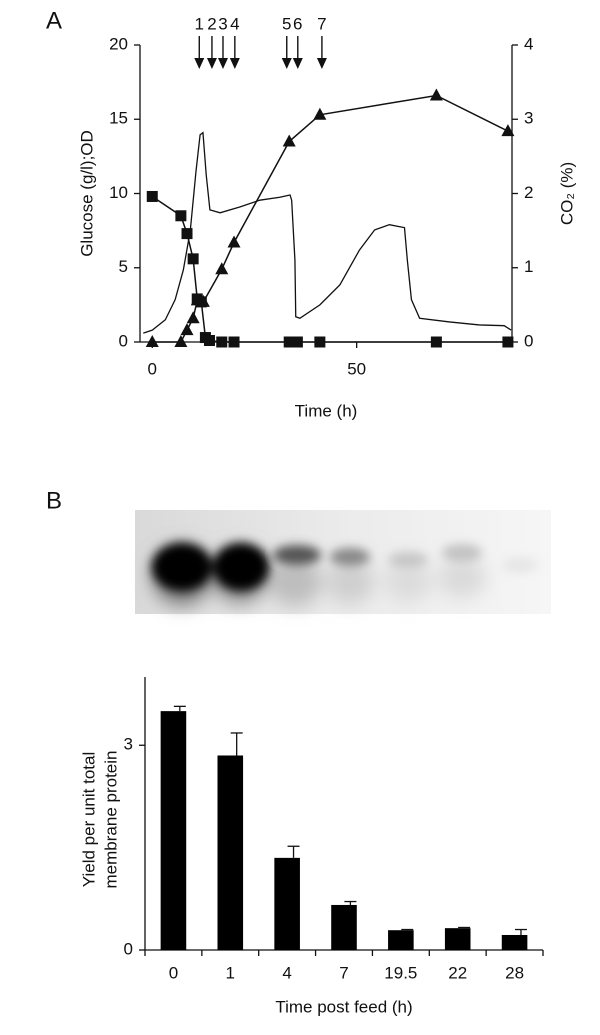 Image resolution: width=600 pixels, height=1035 pixels. Describe the element at coordinates (514, 972) in the screenshot. I see `x-tick-label: 28` at that location.